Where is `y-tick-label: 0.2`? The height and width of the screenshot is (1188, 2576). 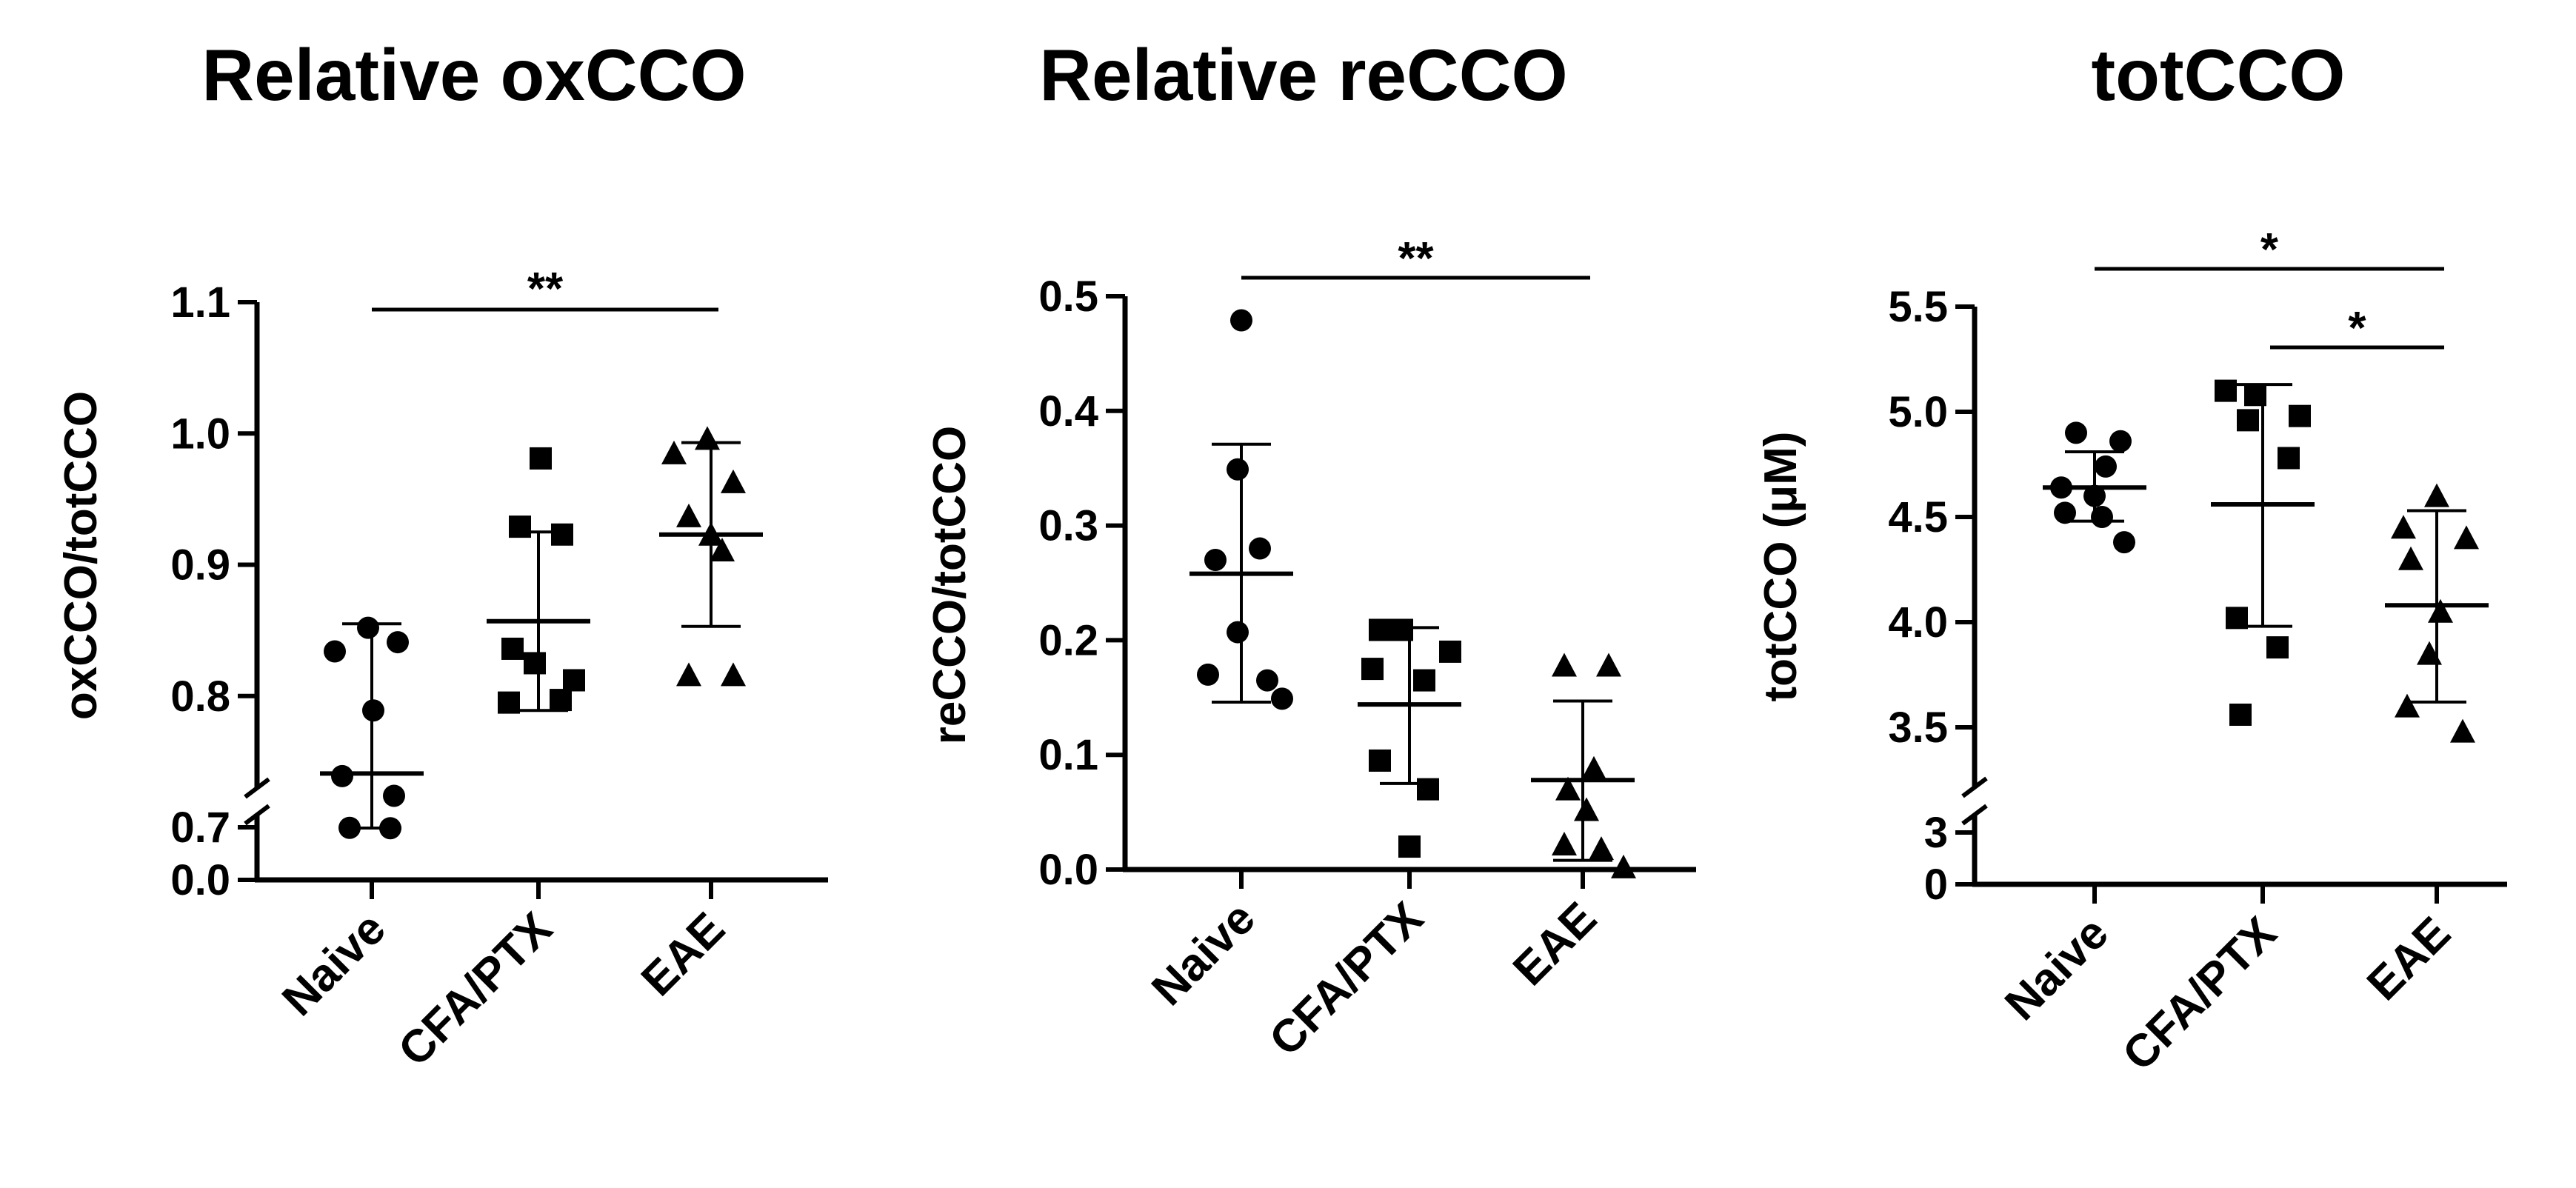 y-tick-label: 0.2 is located at coordinates (1068, 640).